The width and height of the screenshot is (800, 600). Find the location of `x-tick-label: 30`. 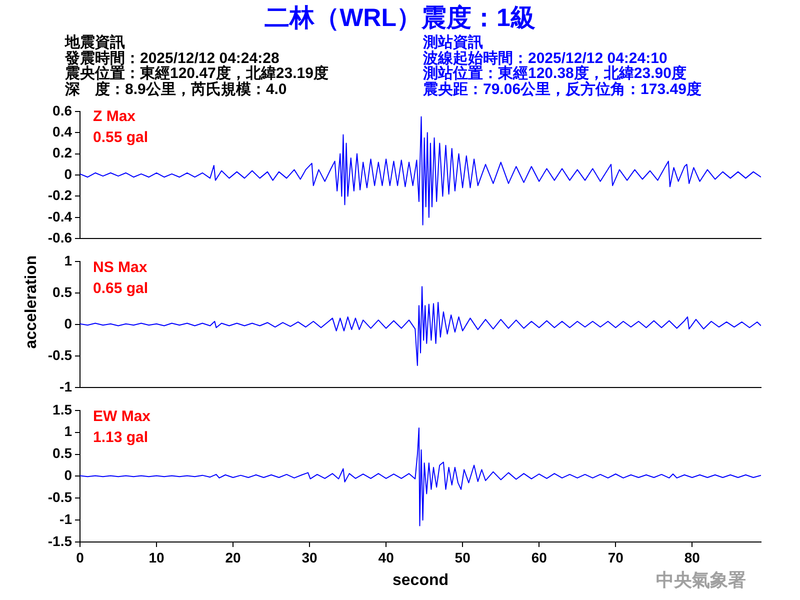

x-tick-label: 30 is located at coordinates (310, 557).